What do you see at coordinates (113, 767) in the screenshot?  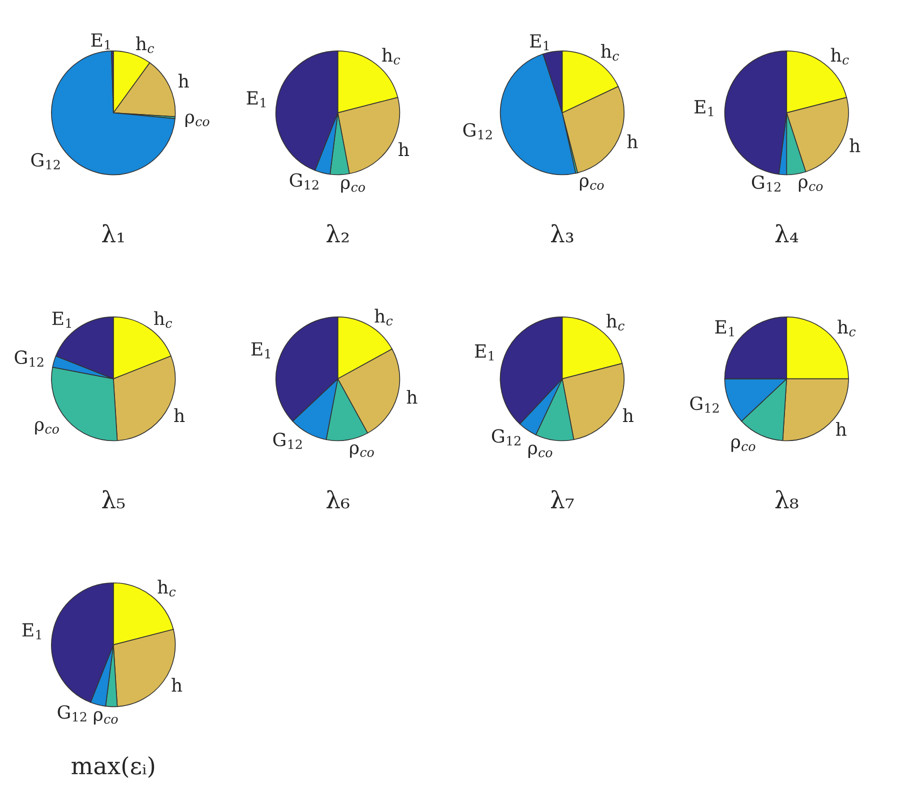 I see `text: max(εᵢ)` at bounding box center [113, 767].